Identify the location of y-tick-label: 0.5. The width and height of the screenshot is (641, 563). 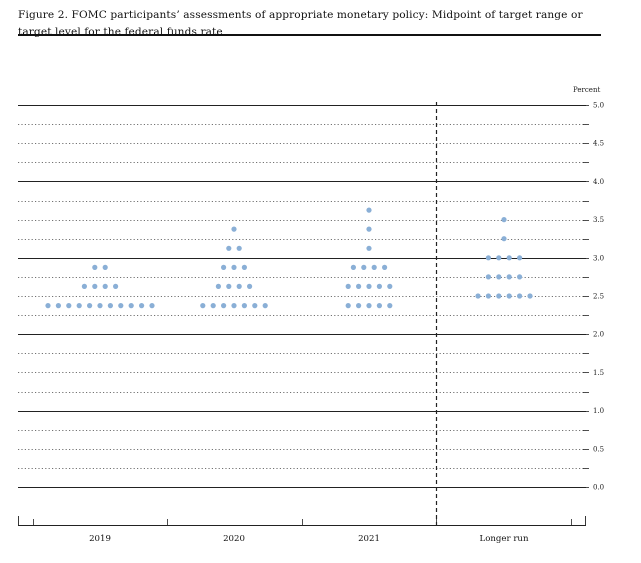
(598, 449).